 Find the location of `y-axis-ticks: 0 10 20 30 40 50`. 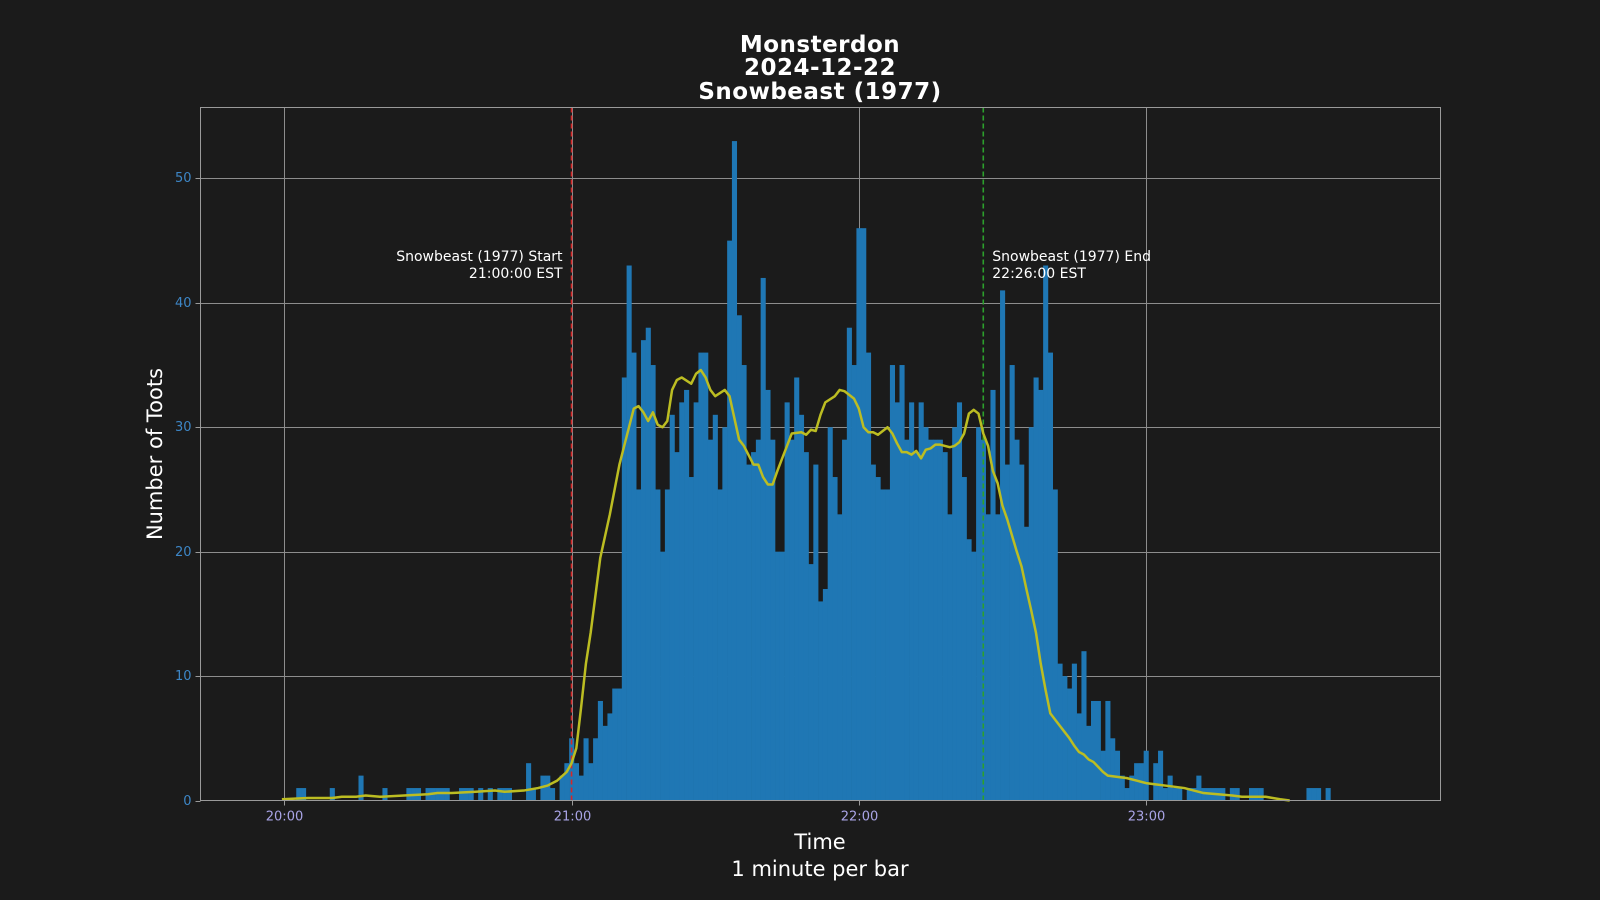

y-axis-ticks: 0 10 20 30 40 50 is located at coordinates (188, 490).